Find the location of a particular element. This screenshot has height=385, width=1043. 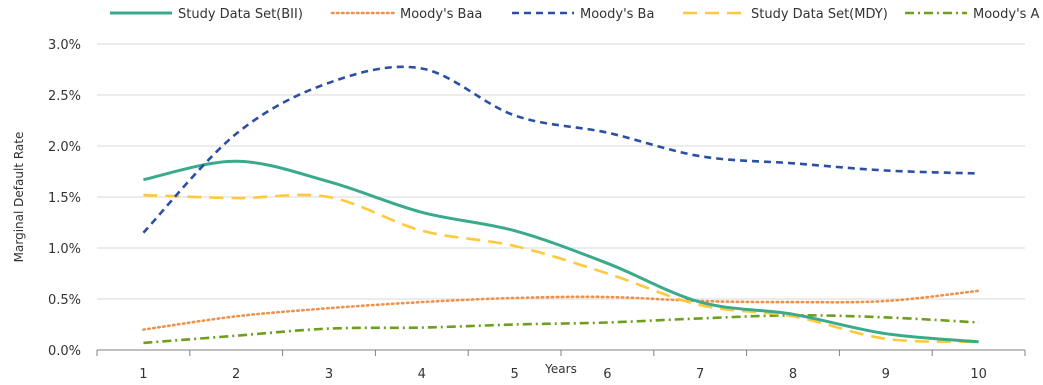

x-tick-label: 9 is located at coordinates (886, 374).